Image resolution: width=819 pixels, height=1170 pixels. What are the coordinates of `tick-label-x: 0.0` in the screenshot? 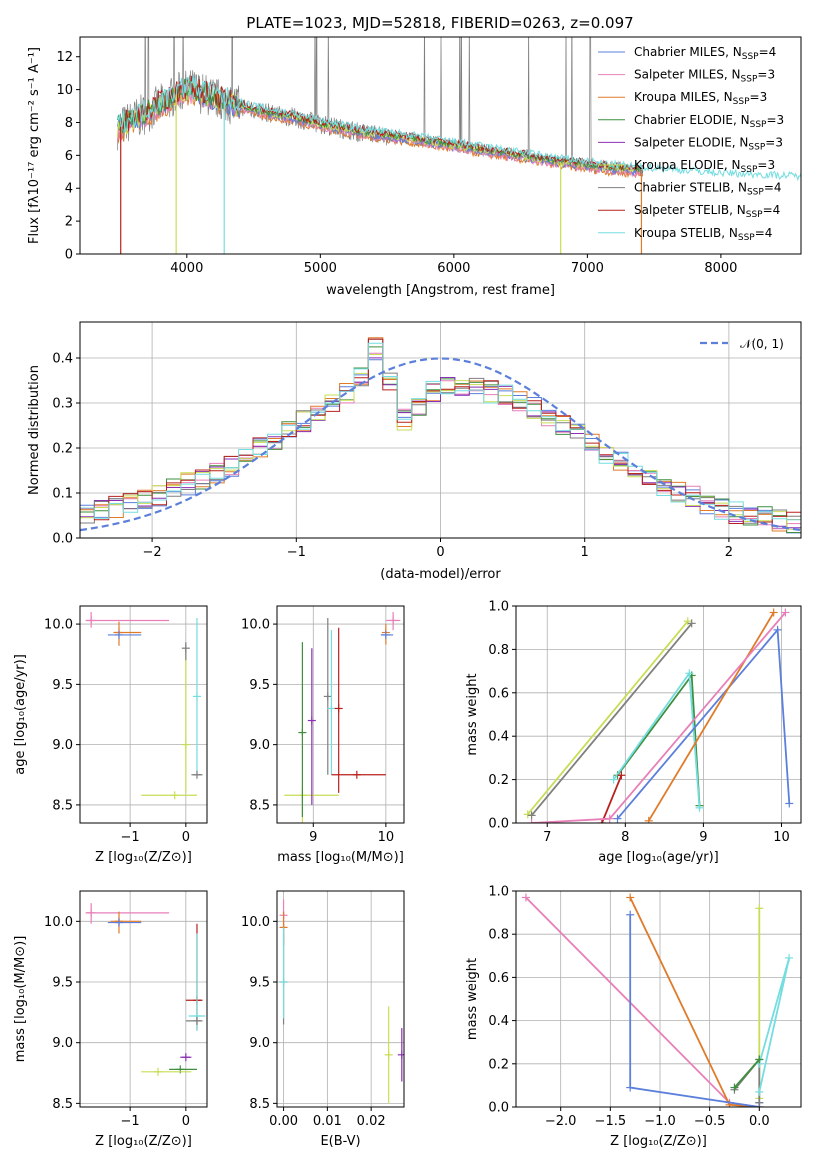 It's located at (759, 1121).